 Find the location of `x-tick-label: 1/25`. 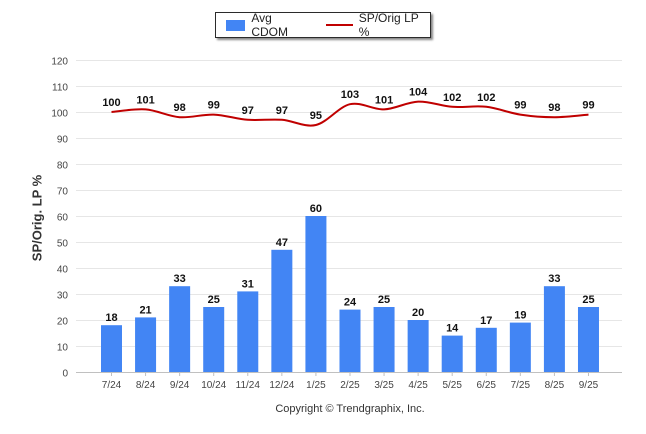

x-tick-label: 1/25 is located at coordinates (316, 385).